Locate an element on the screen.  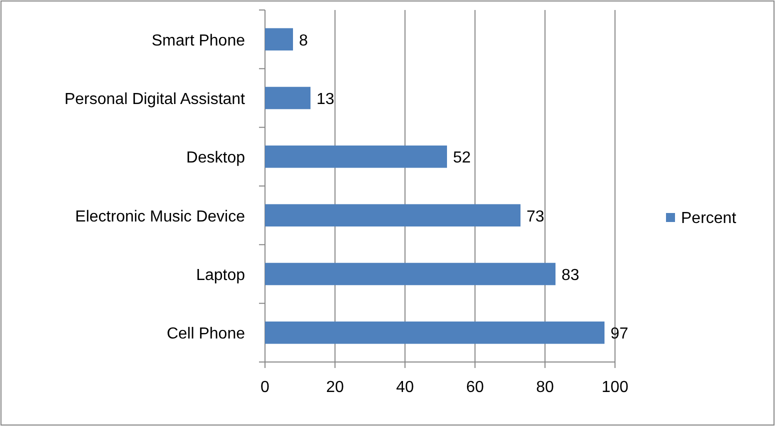
y-tick-label: Desktop is located at coordinates (216, 158).